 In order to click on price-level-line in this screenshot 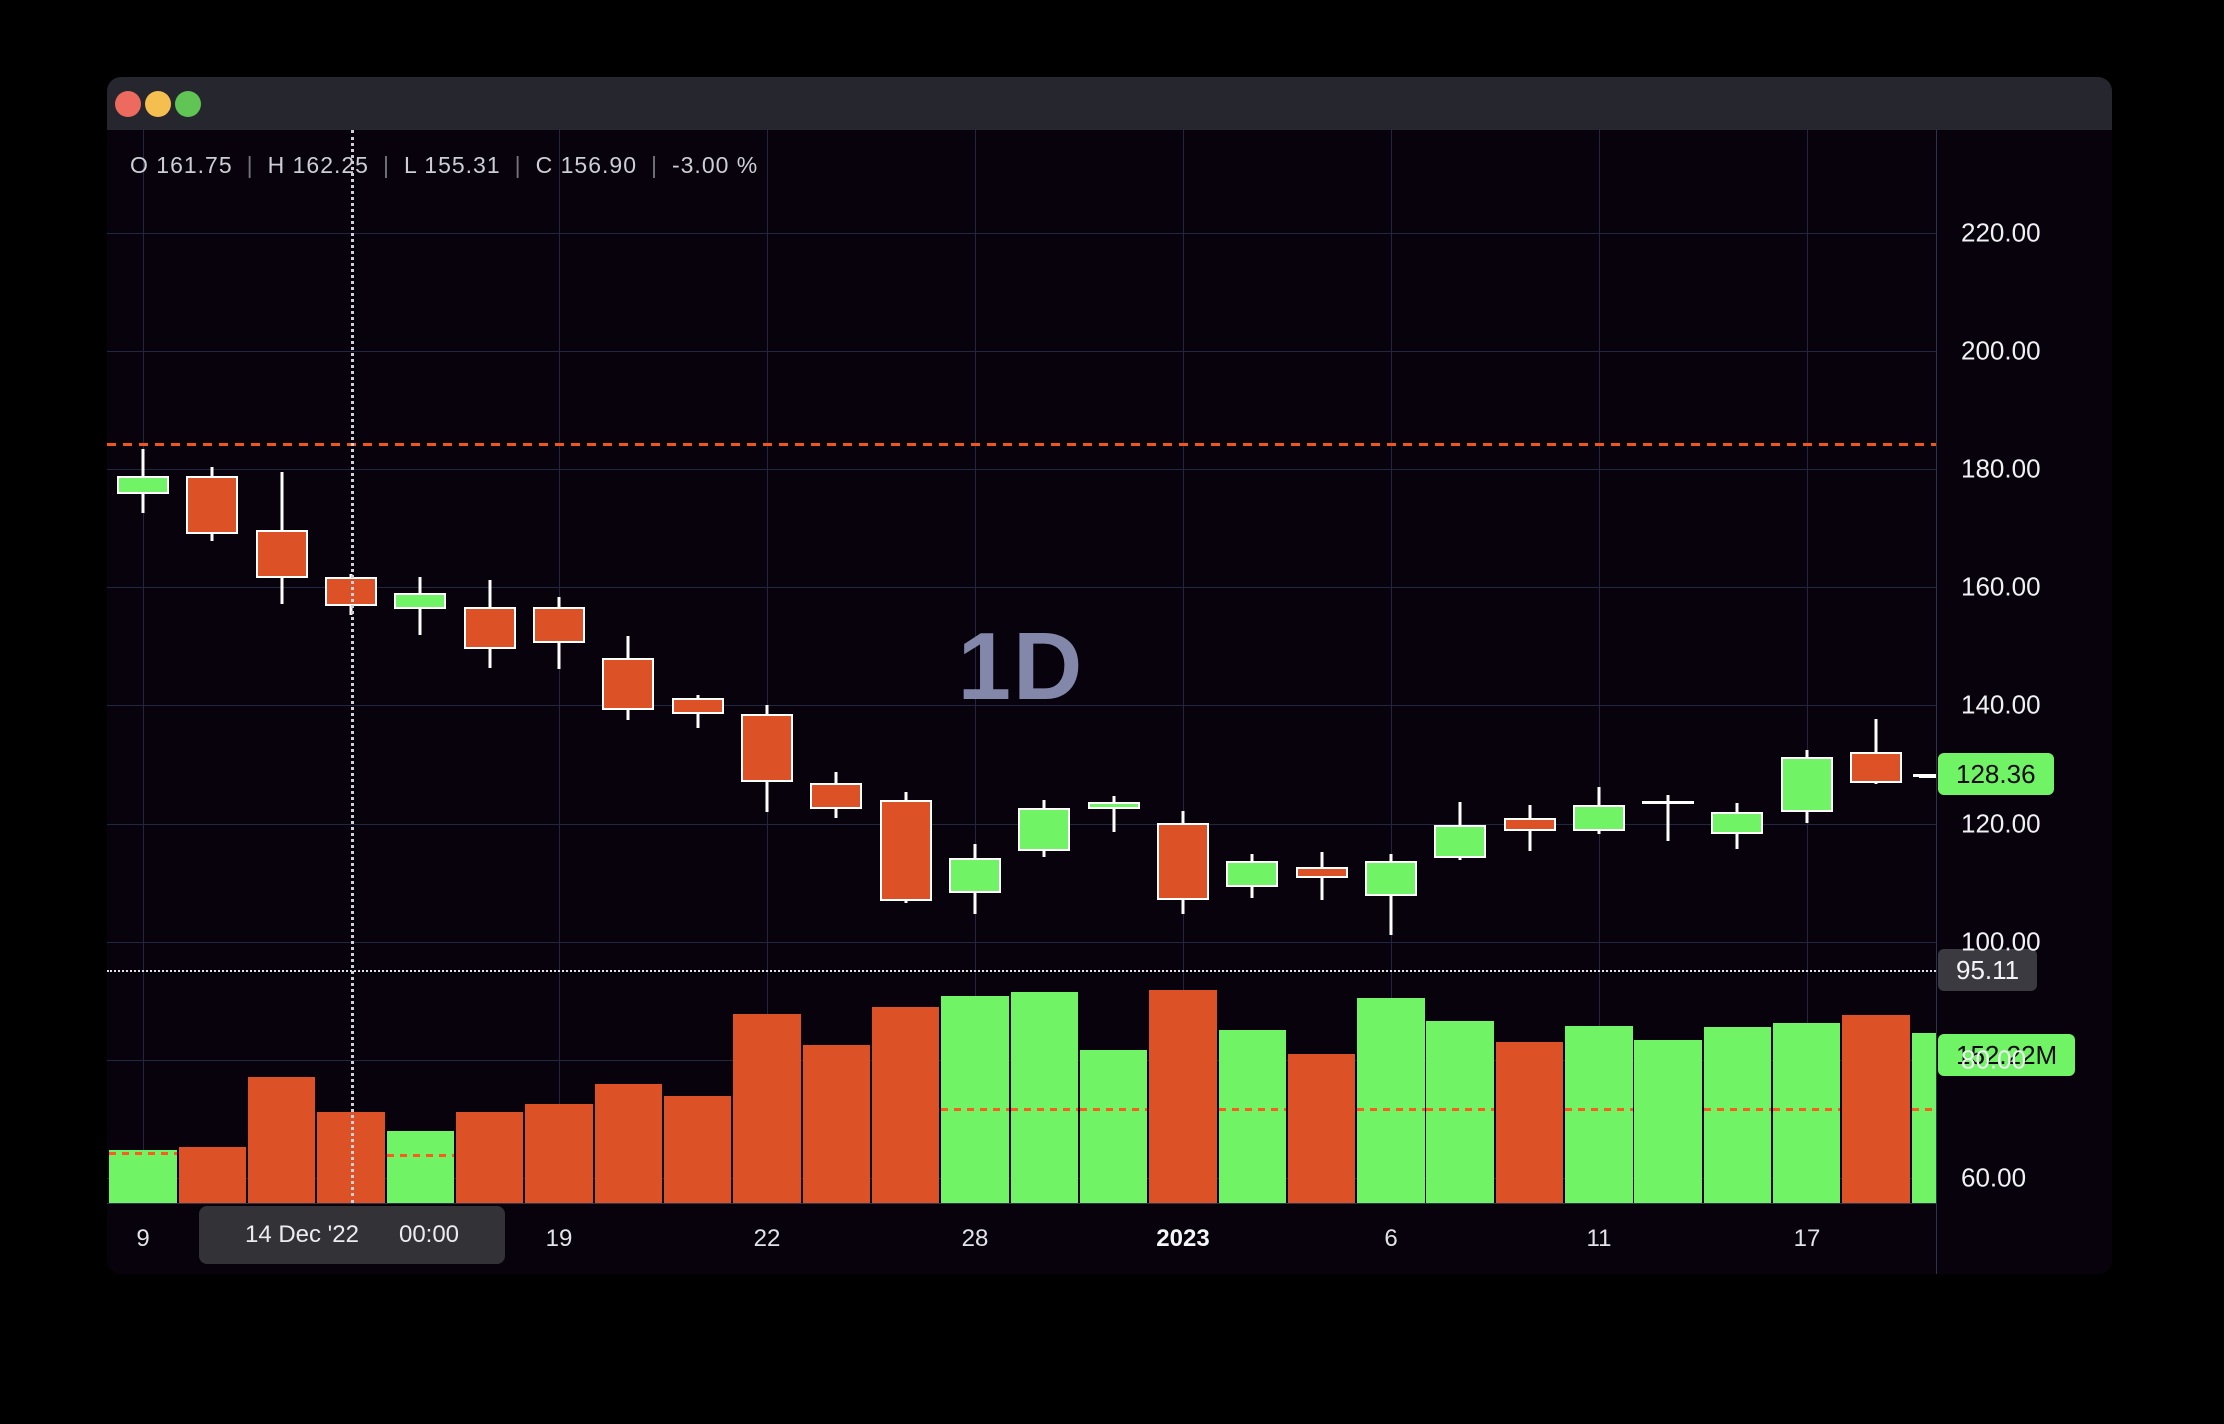, I will do `click(1021, 971)`.